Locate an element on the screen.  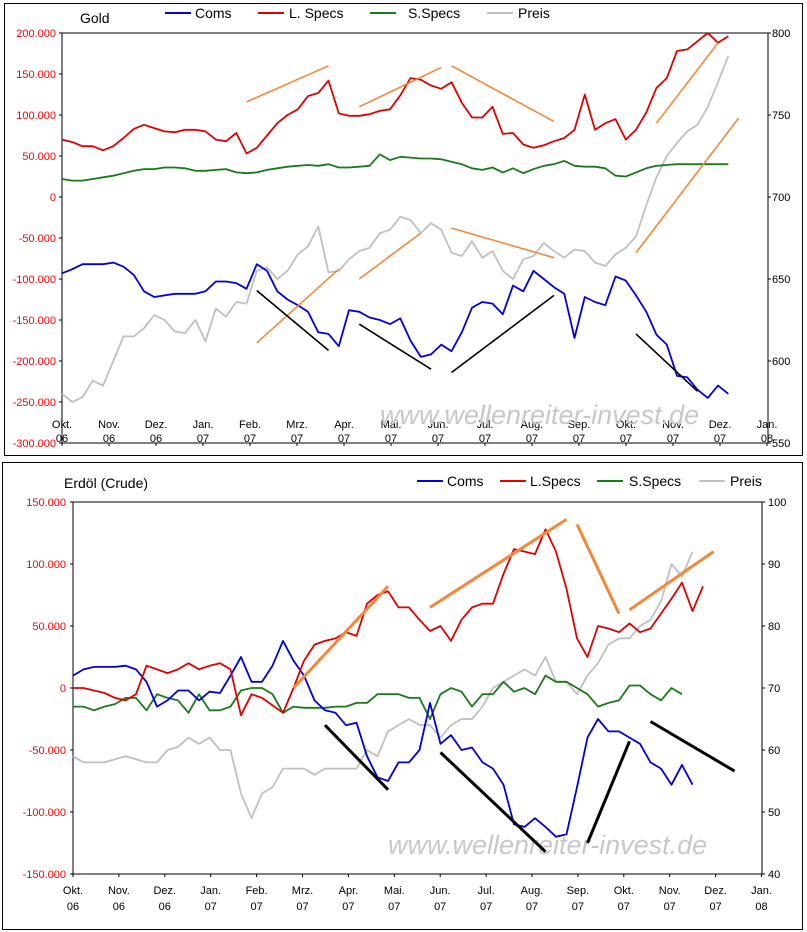
gold-x-tick-month: Mai. is located at coordinates (391, 425).